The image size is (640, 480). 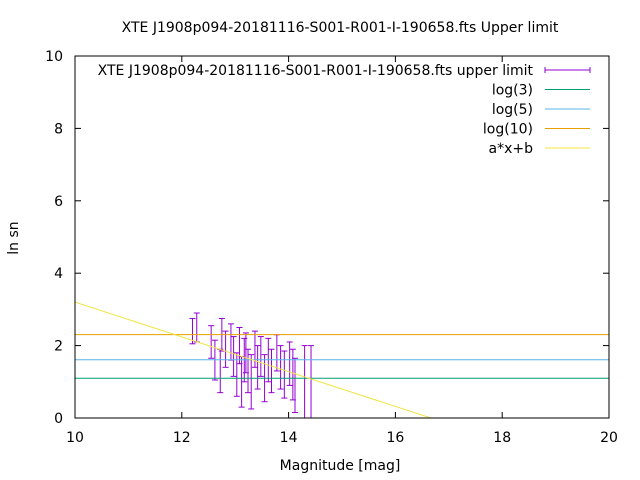 What do you see at coordinates (75, 438) in the screenshot?
I see `x-tick-label: 10` at bounding box center [75, 438].